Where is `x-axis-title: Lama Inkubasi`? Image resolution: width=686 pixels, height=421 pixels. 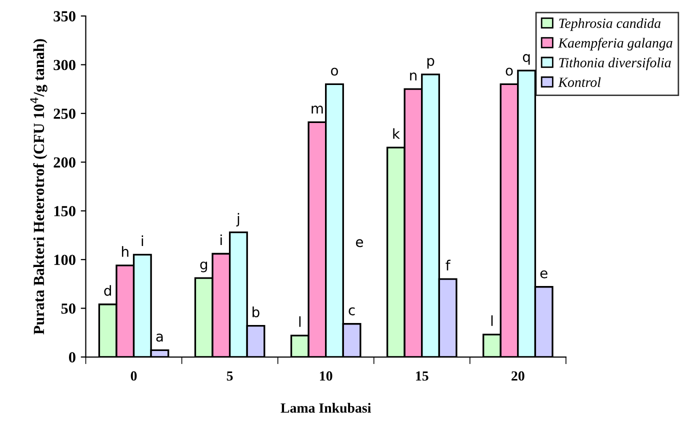
x-axis-title: Lama Inkubasi is located at coordinates (325, 407).